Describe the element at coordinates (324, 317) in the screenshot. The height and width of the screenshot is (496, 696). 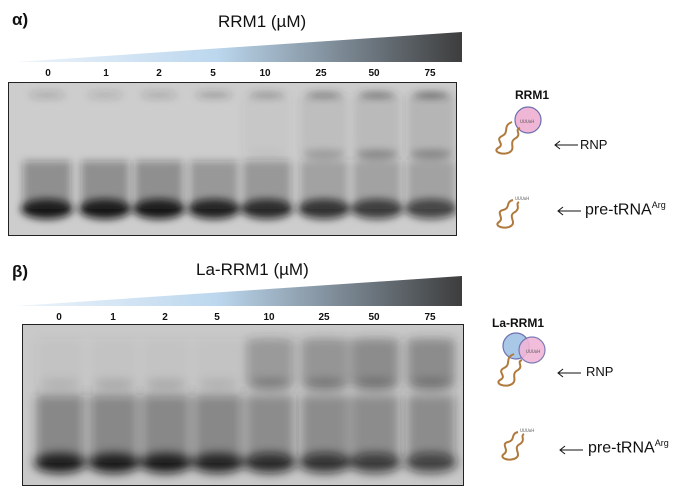
I see `panel-b-lane-label: 25` at that location.